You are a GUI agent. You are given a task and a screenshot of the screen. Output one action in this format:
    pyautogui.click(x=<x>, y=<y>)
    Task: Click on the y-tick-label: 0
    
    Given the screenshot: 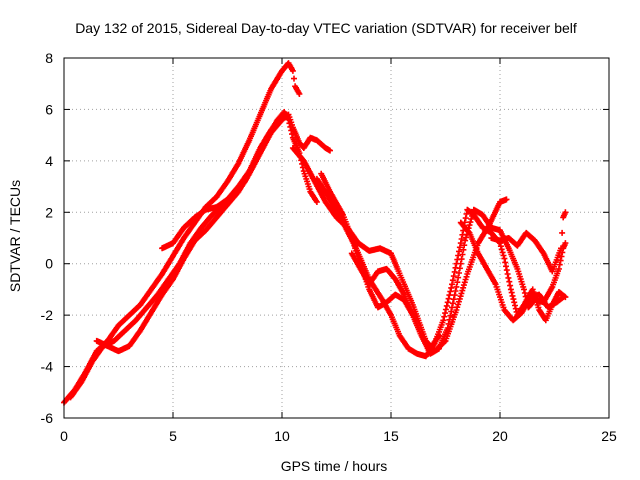 What is the action you would take?
    pyautogui.click(x=49, y=264)
    